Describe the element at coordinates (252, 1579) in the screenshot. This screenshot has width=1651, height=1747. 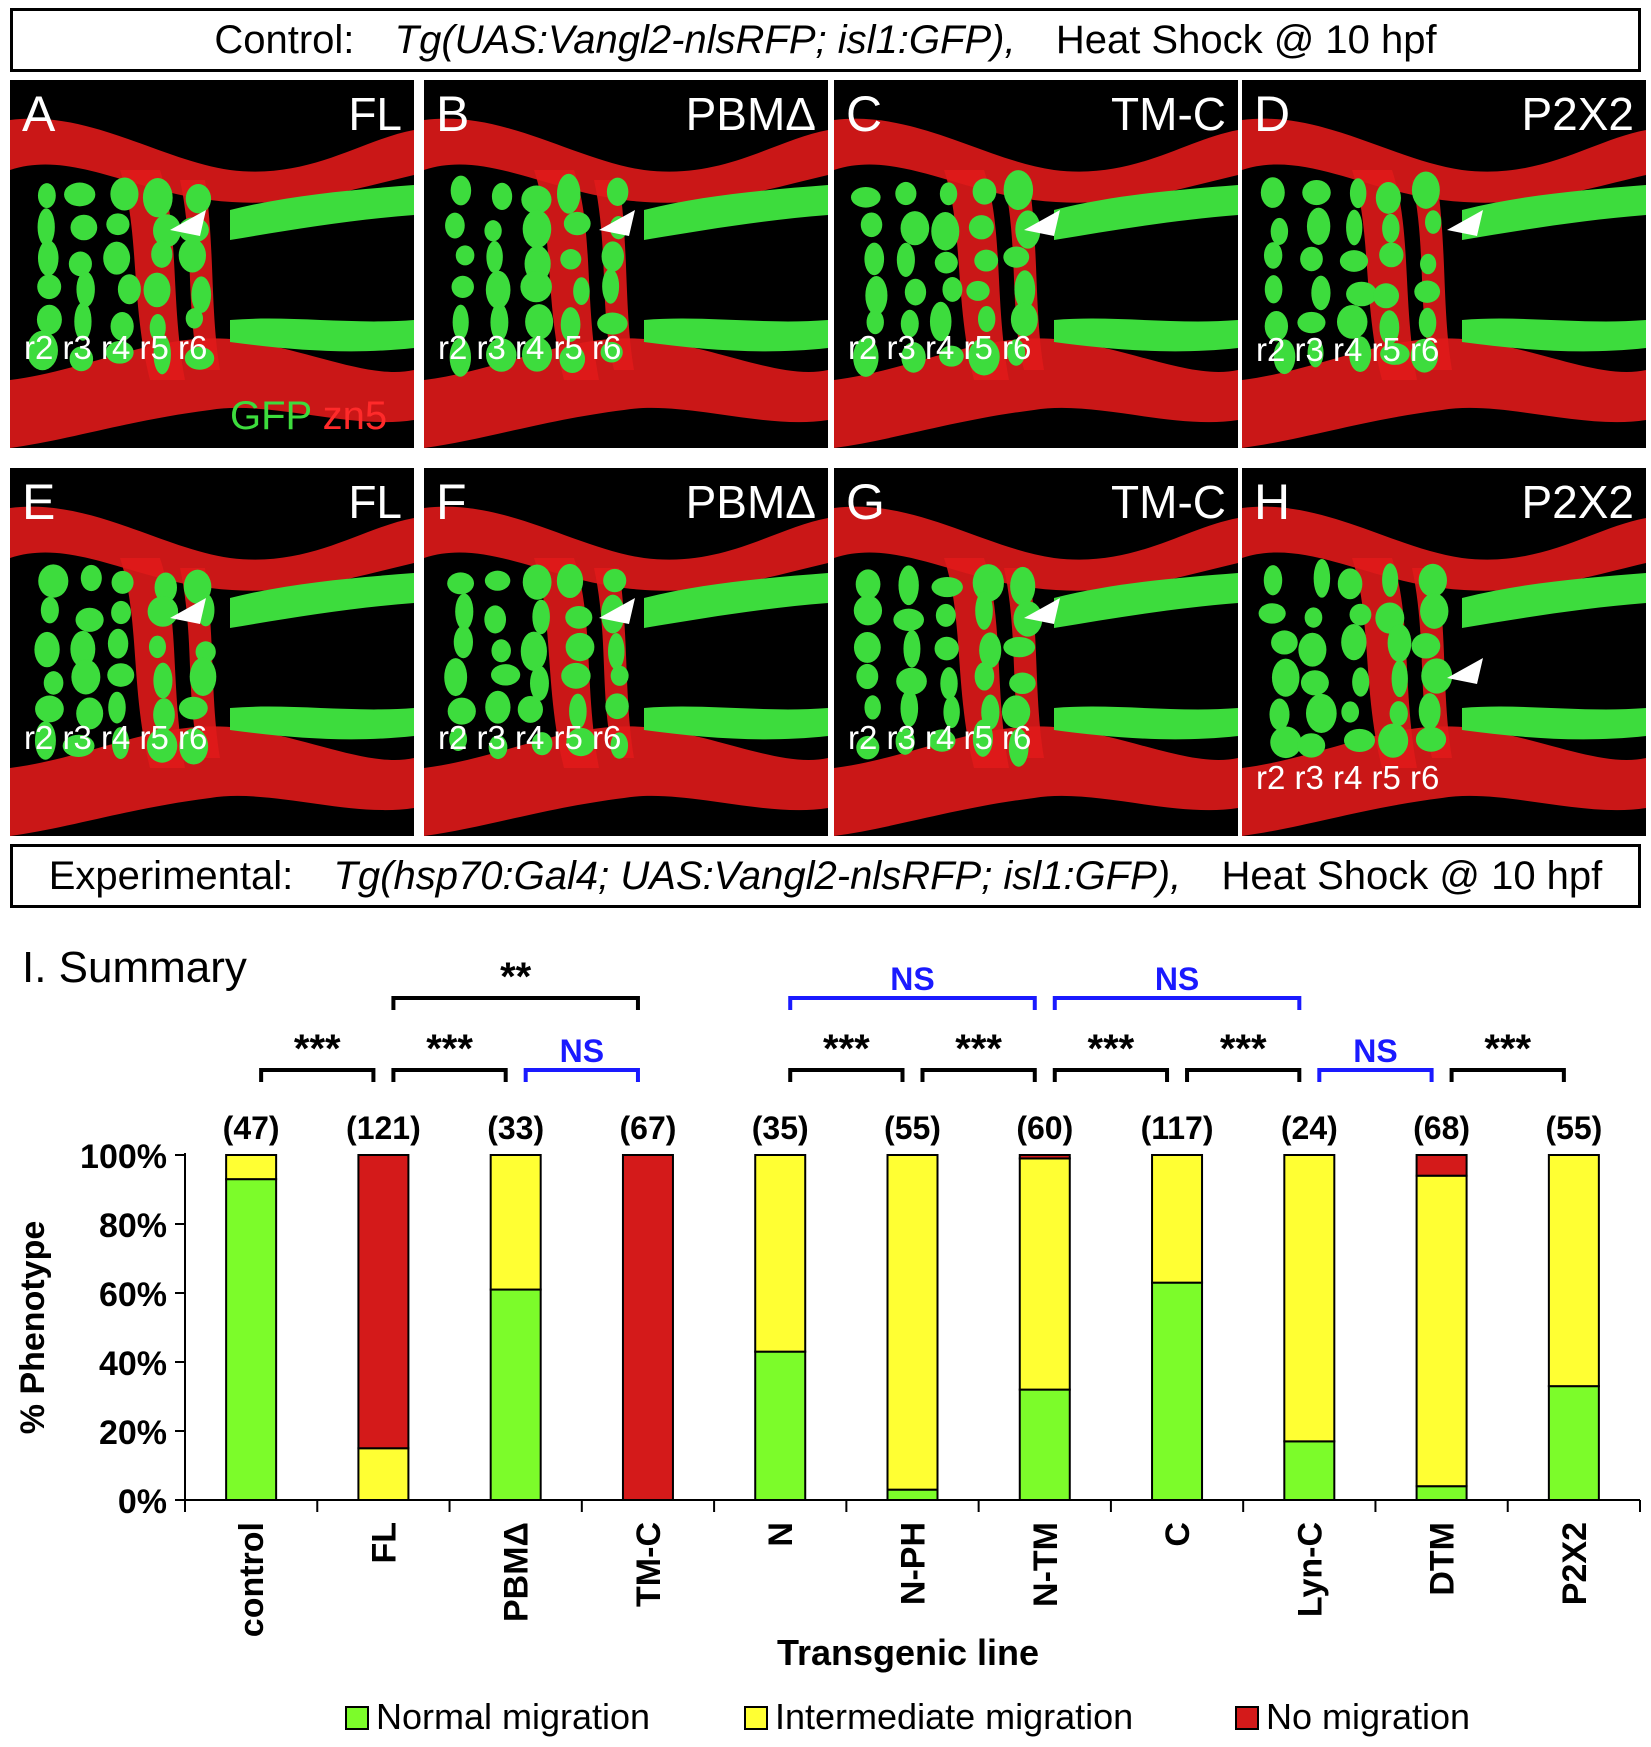
I see `x-category-label: control` at that location.